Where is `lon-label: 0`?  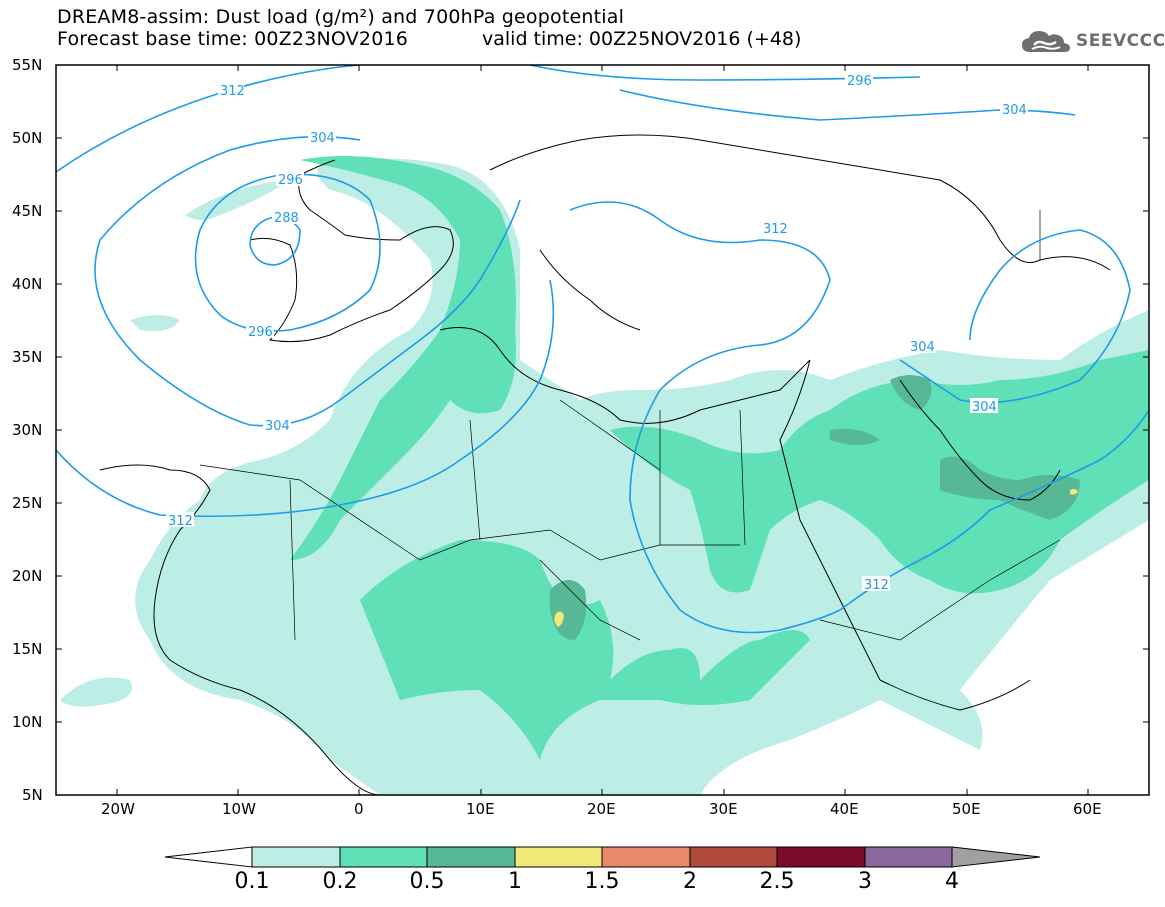 lon-label: 0 is located at coordinates (359, 809).